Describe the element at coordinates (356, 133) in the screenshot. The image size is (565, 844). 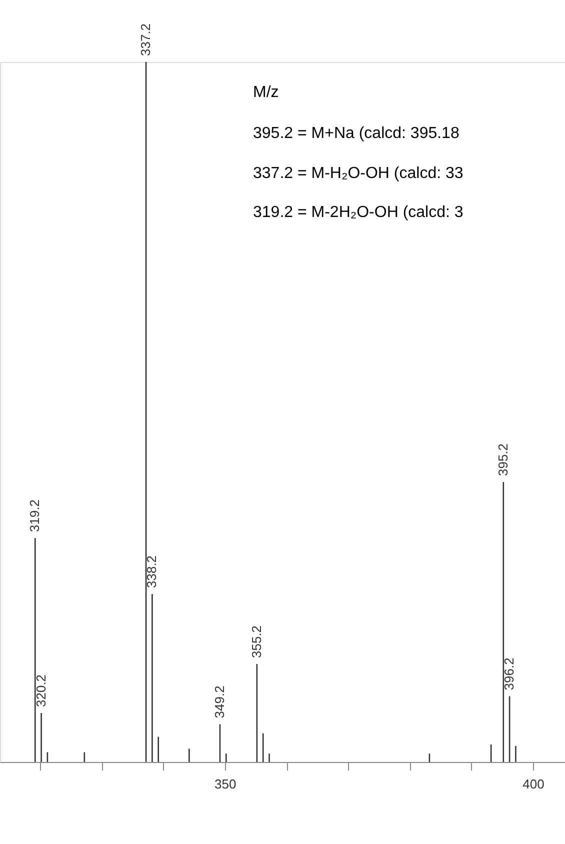
I see `annotation: 395.2 = M+Na (calcd: 395.18` at that location.